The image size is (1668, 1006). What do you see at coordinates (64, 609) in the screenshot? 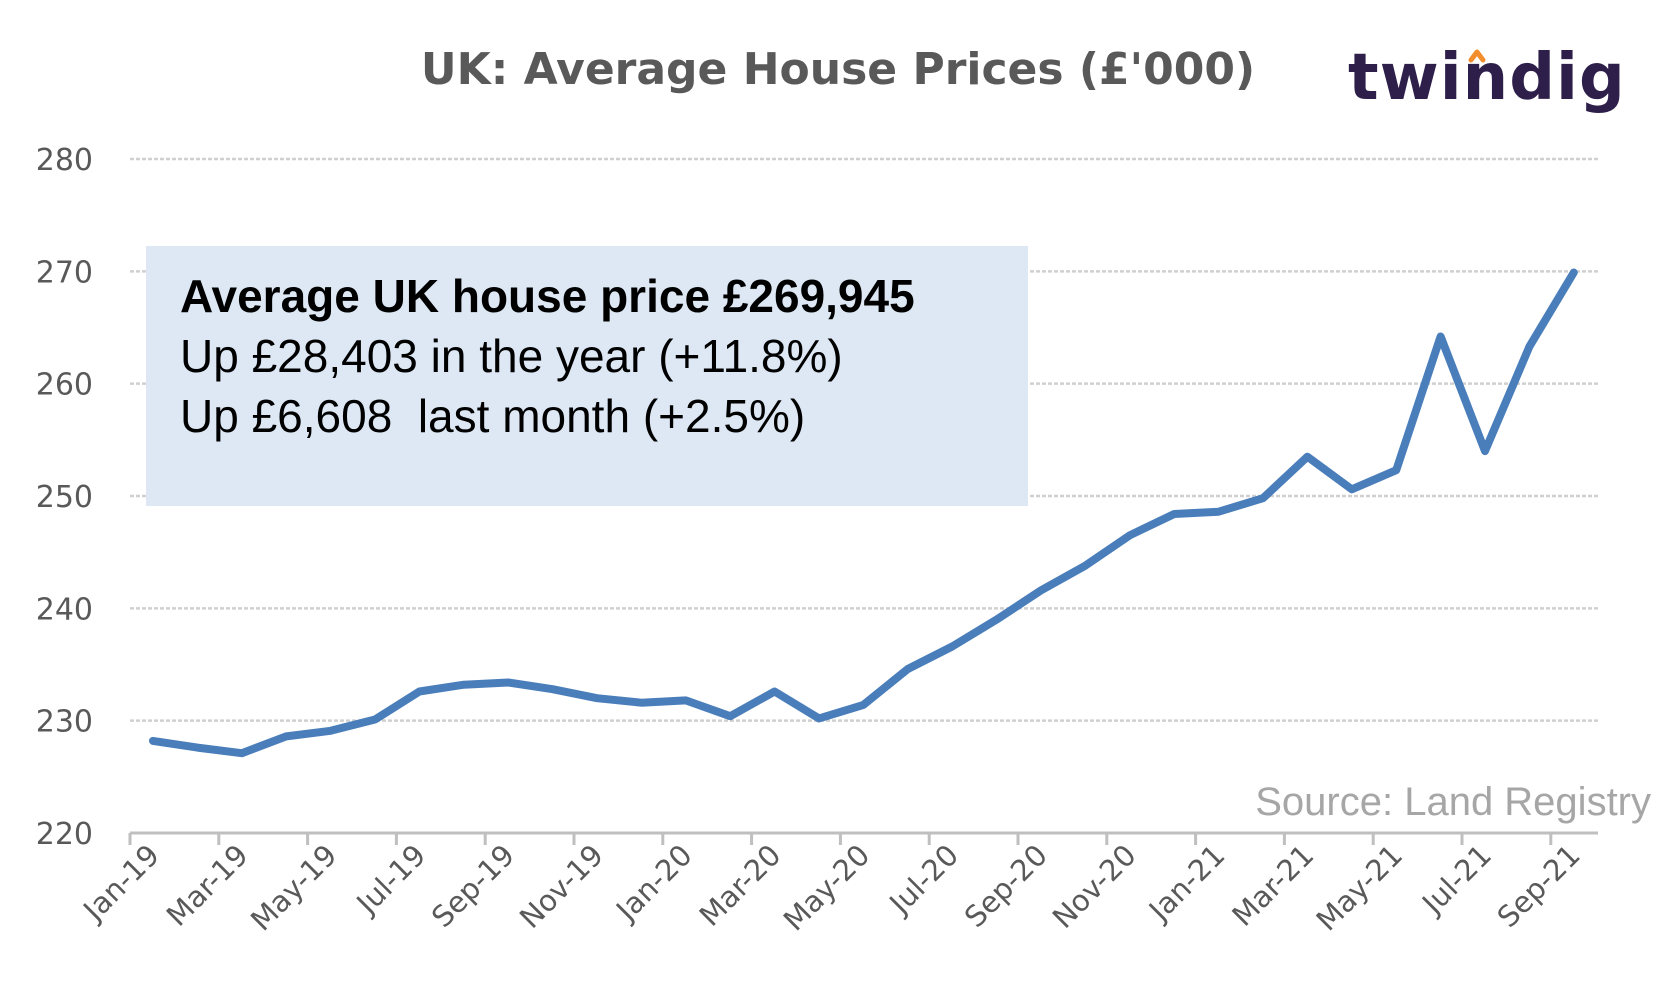
I see `y-tick-label-240: 240` at bounding box center [64, 609].